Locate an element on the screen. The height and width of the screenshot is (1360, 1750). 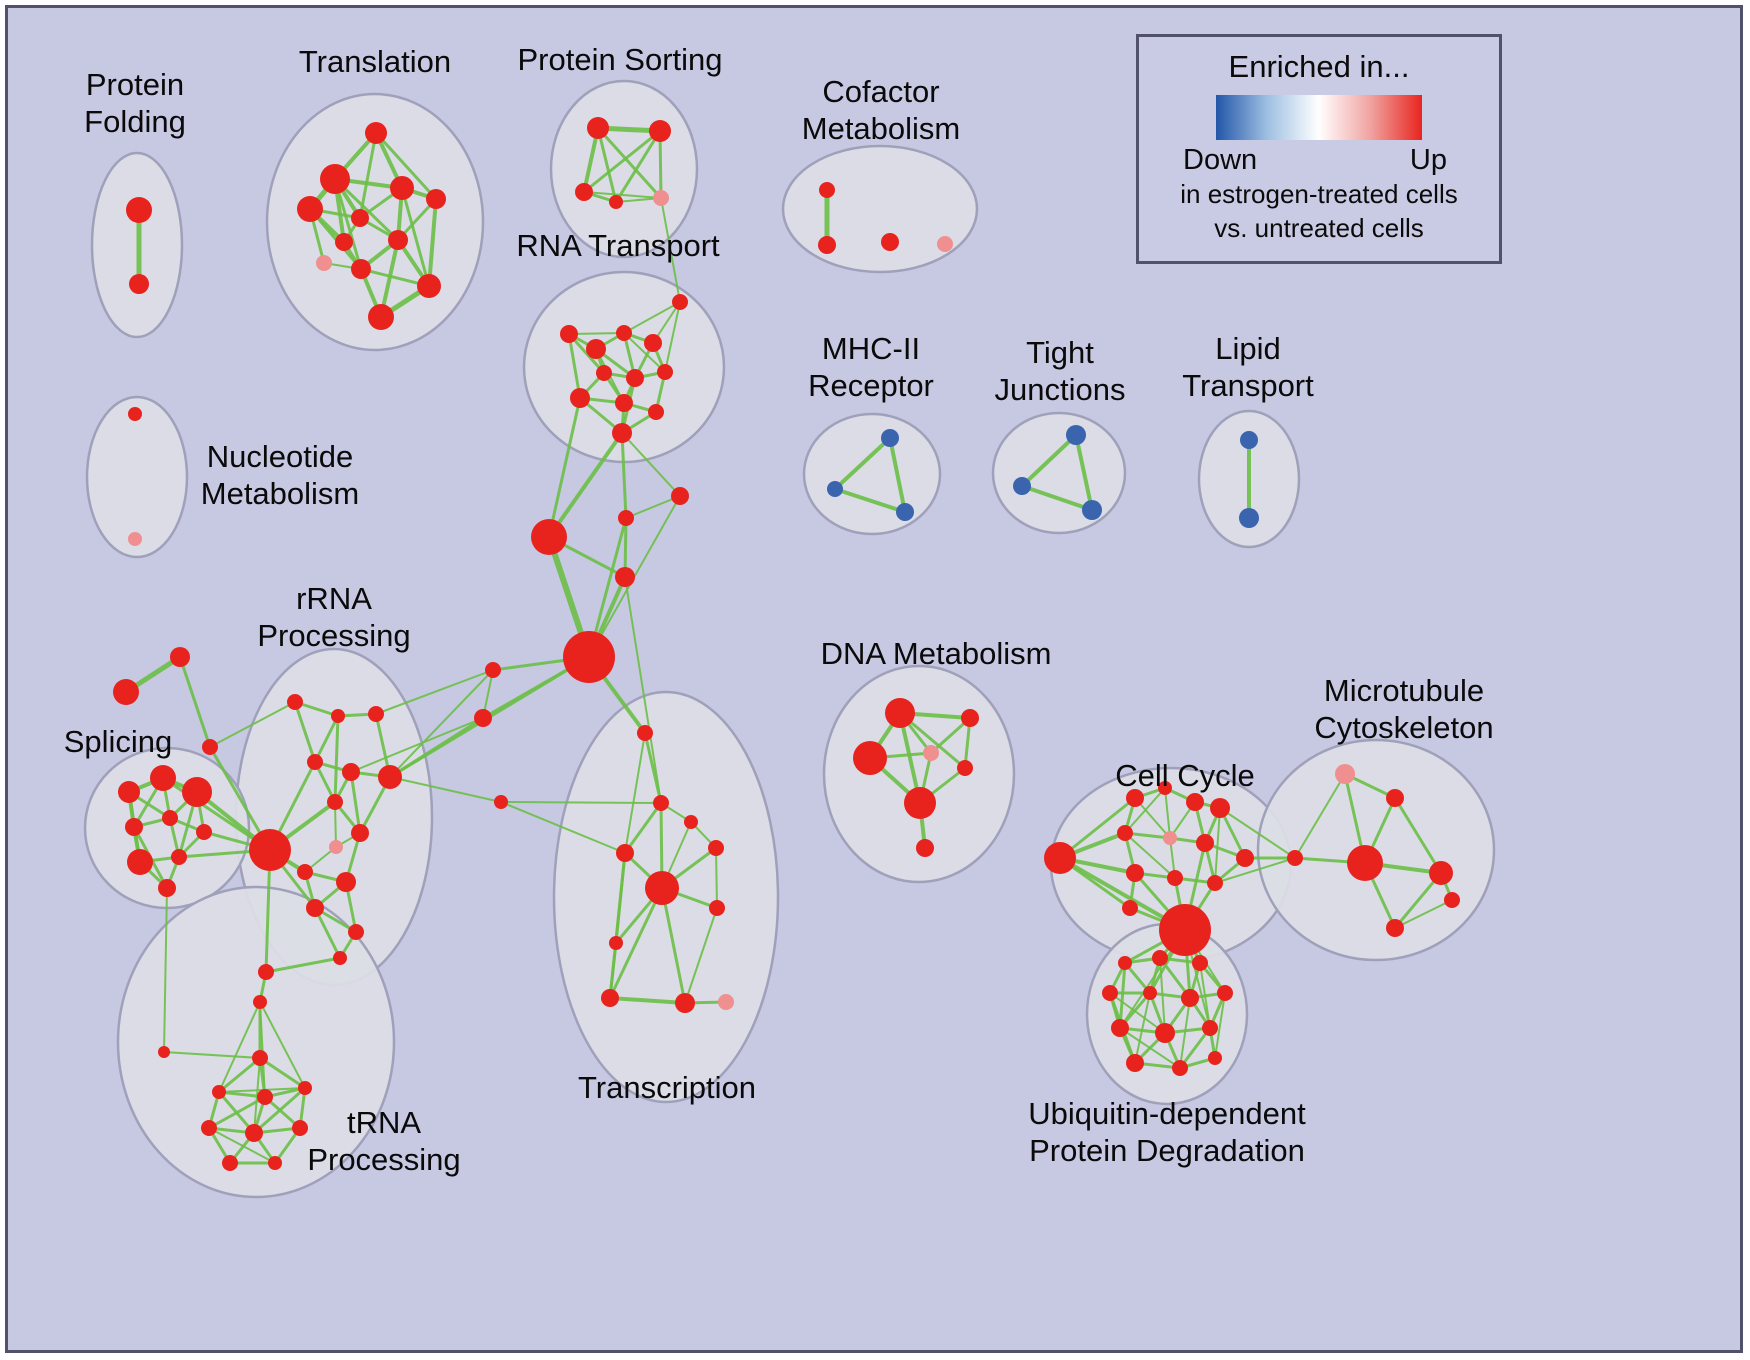
legend-gradient-bar is located at coordinates (1319, 117).